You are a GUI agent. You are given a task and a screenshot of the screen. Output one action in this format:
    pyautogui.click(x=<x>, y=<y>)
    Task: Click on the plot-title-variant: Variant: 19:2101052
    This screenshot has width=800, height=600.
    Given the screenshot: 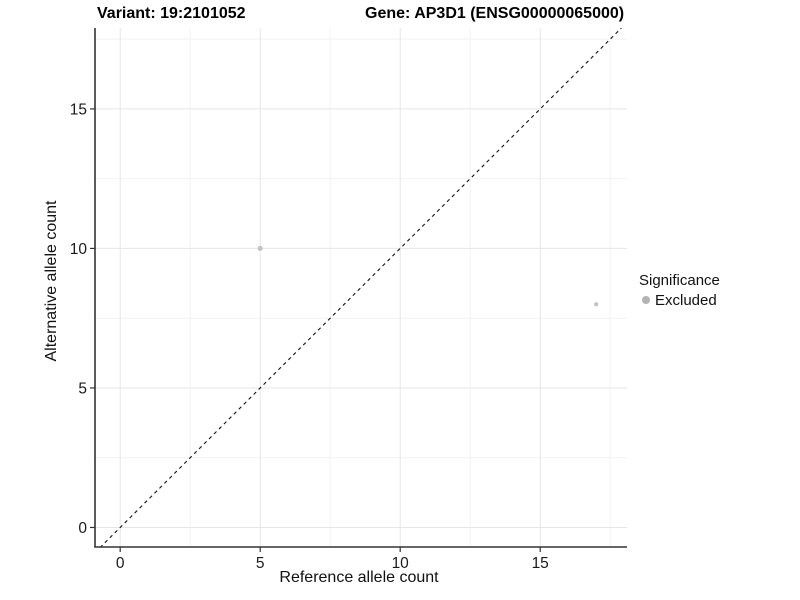 What is the action you would take?
    pyautogui.click(x=171, y=13)
    